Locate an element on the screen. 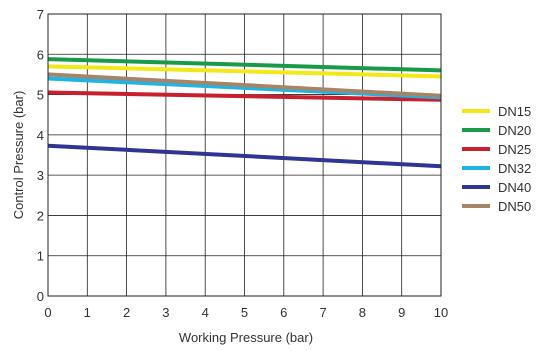  y-tick-label: 4 is located at coordinates (40, 135).